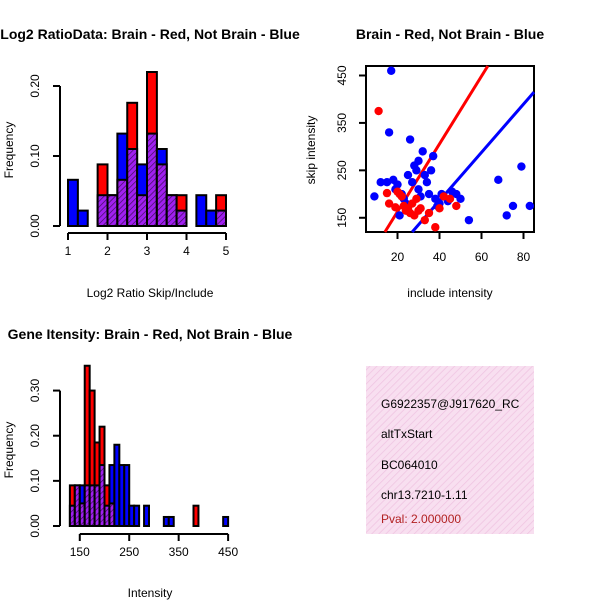 The image size is (600, 600). I want to click on accession: BC064010, so click(409, 465).